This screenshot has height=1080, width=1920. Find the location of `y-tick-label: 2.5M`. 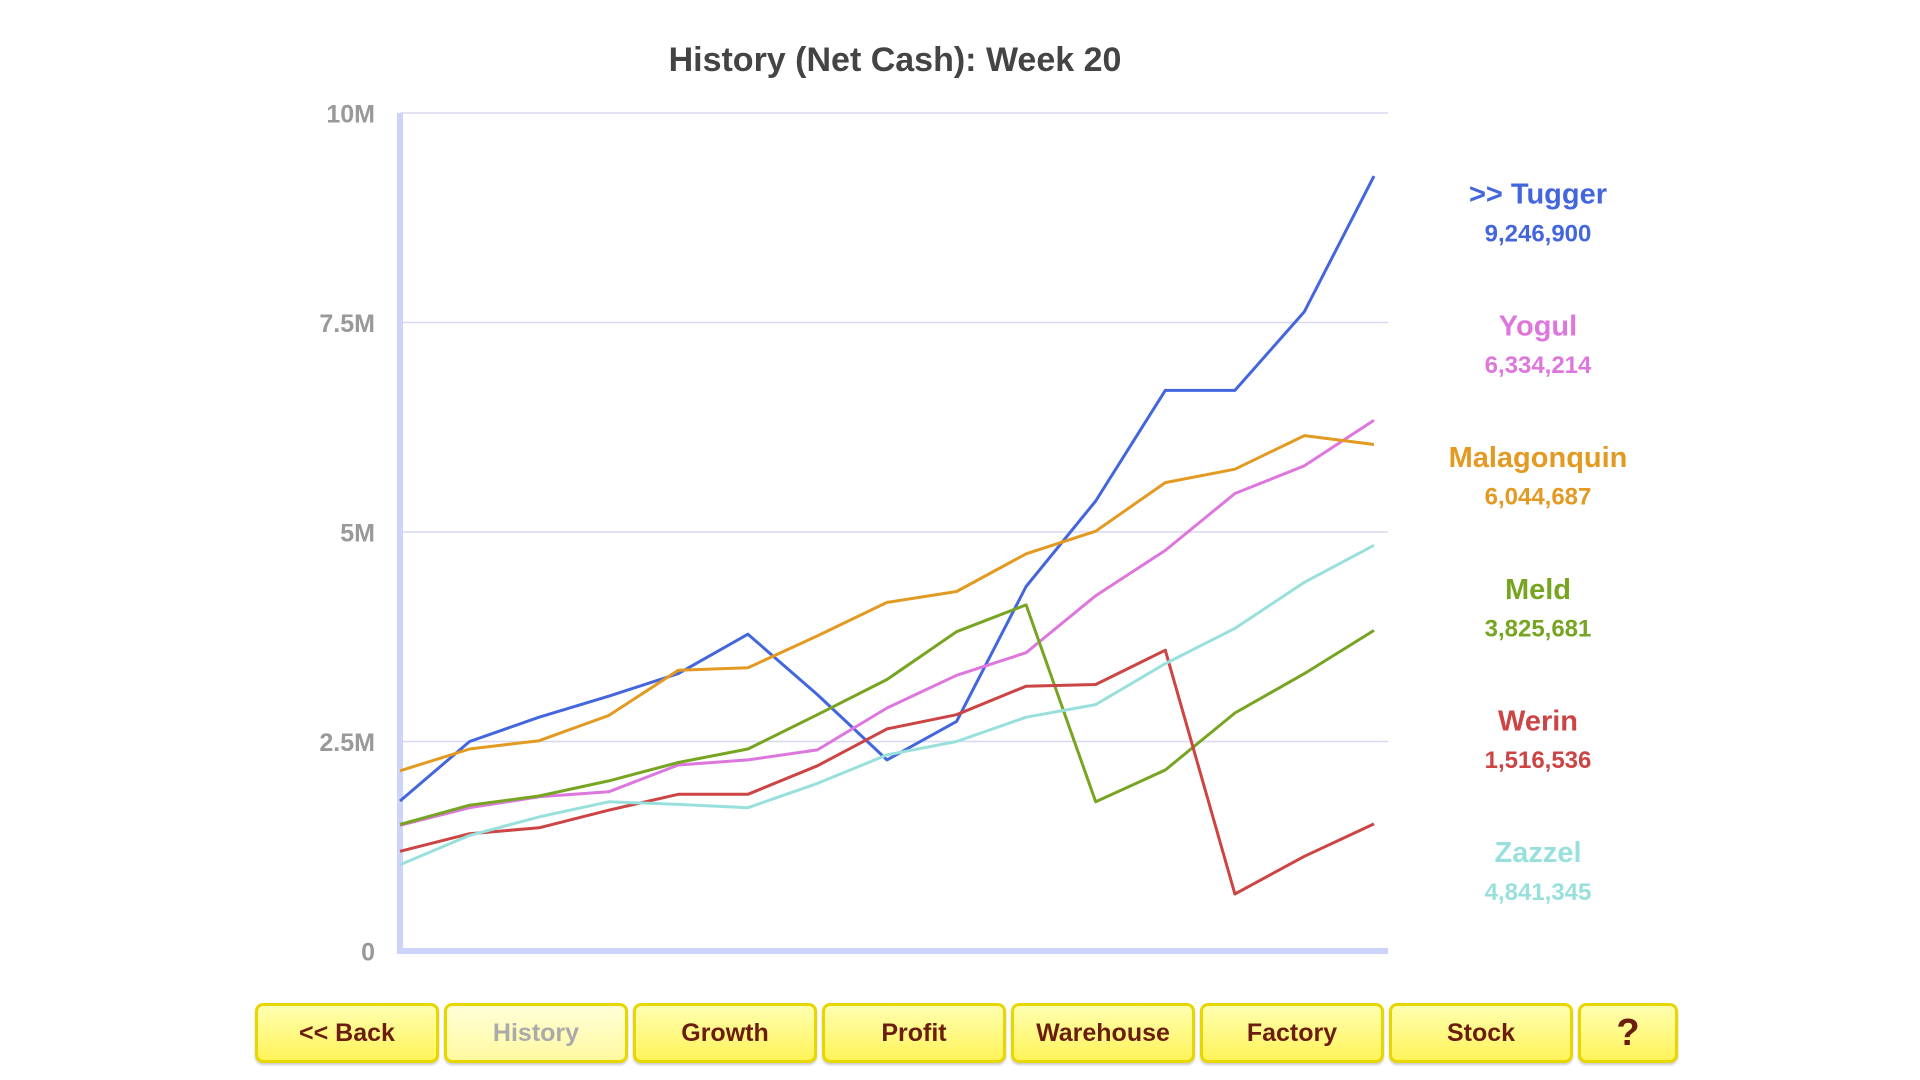

y-tick-label: 2.5M is located at coordinates (347, 743).